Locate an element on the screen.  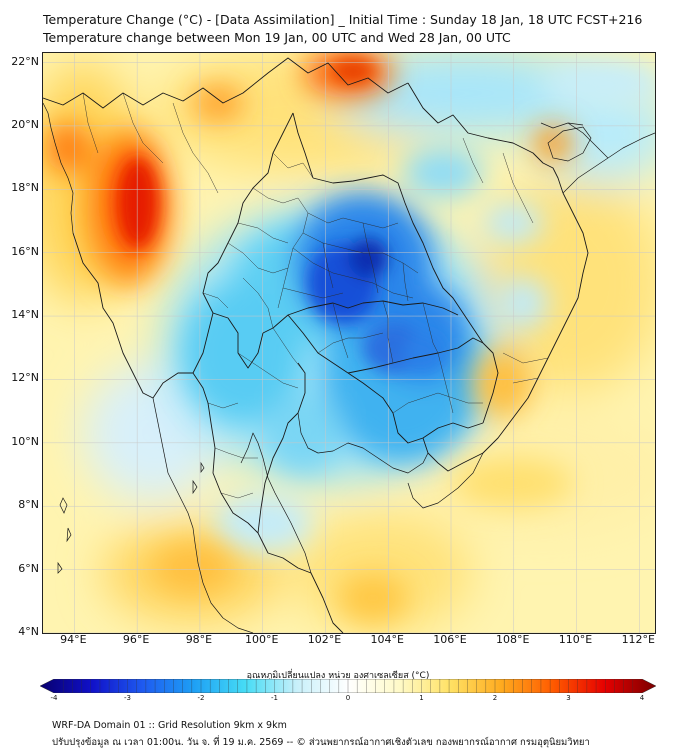
lon-tick-label: 102°E is located at coordinates (324, 639).